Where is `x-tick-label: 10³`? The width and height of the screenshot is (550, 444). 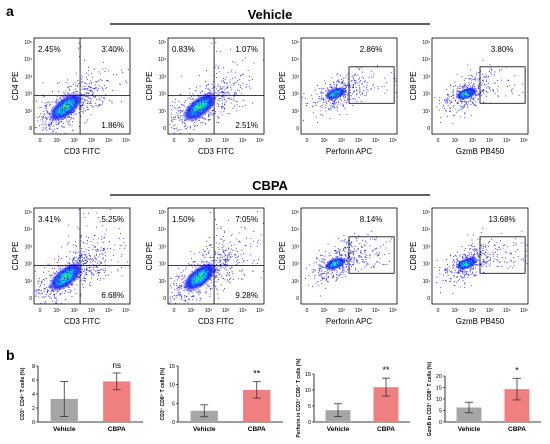
x-tick-label: 10³ is located at coordinates (490, 141).